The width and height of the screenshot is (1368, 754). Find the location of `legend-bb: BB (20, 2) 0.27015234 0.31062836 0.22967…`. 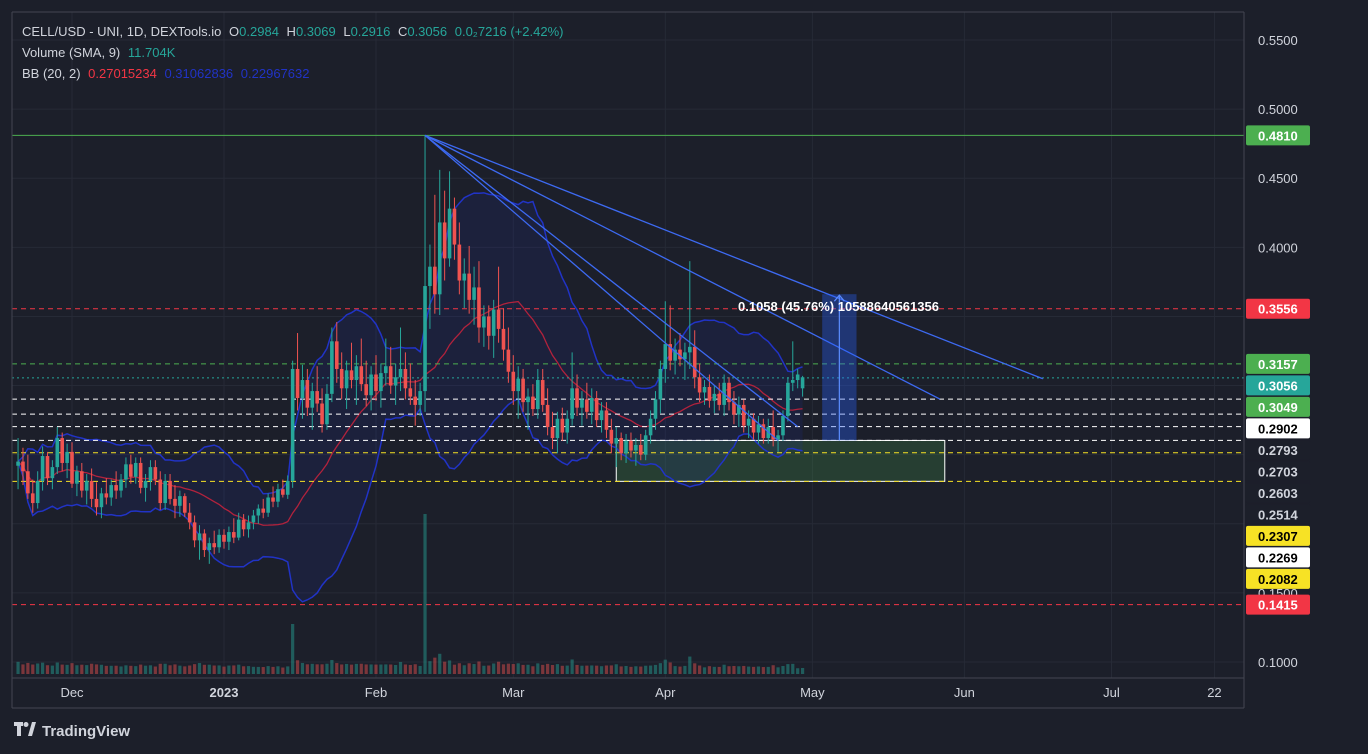

legend-bb: BB (20, 2) 0.27015234 0.31062836 0.22967… is located at coordinates (167, 73).